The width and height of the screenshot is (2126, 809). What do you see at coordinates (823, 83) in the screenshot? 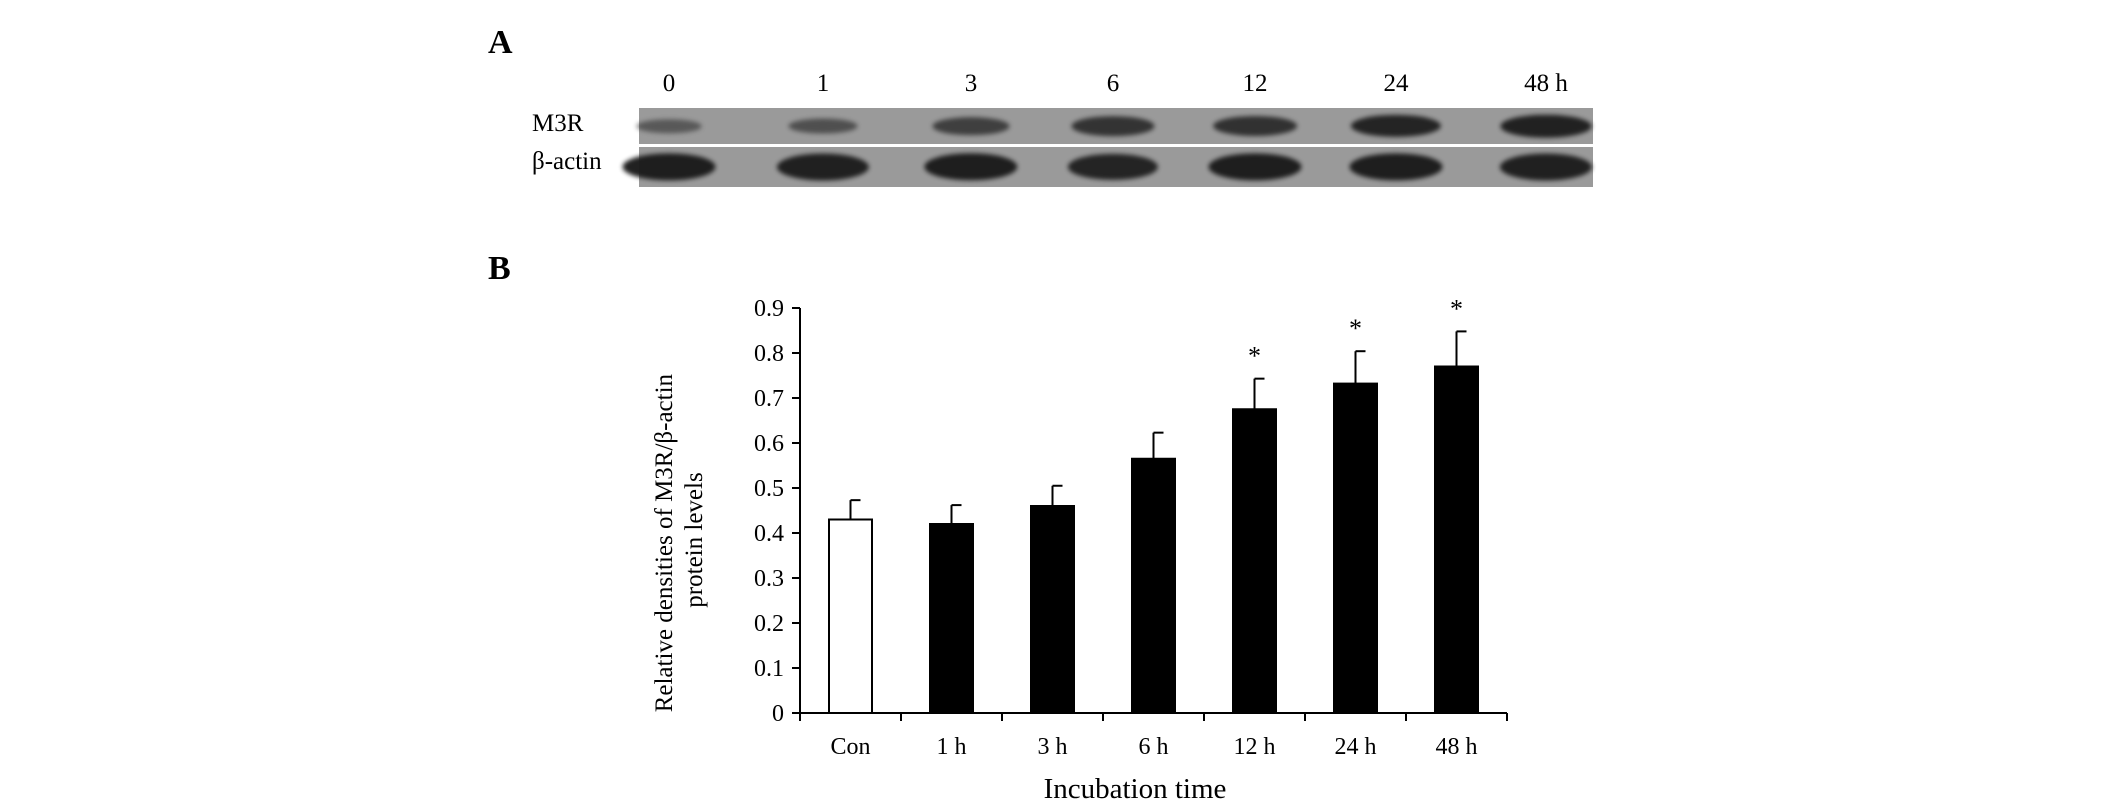
I see `lane-label-1: 1` at bounding box center [823, 83].